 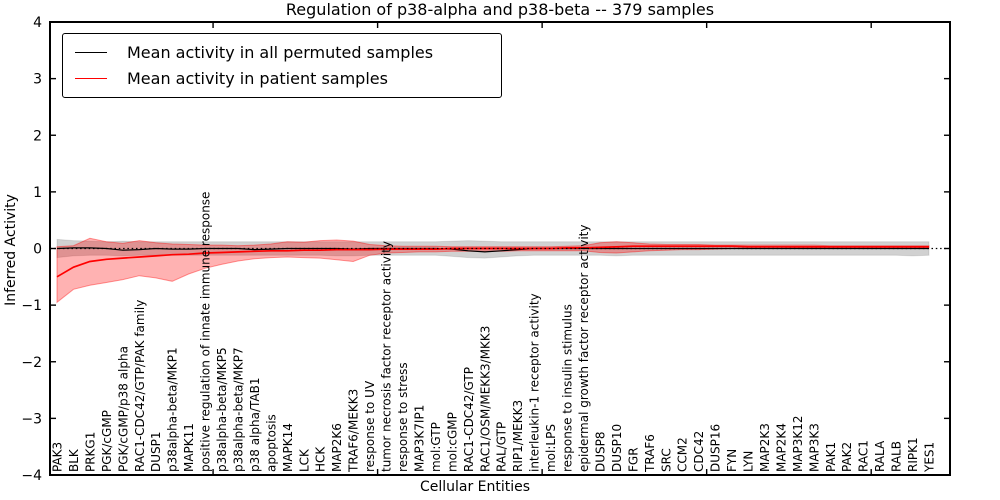 What do you see at coordinates (189, 447) in the screenshot?
I see `x-category-label: MAPK11` at bounding box center [189, 447].